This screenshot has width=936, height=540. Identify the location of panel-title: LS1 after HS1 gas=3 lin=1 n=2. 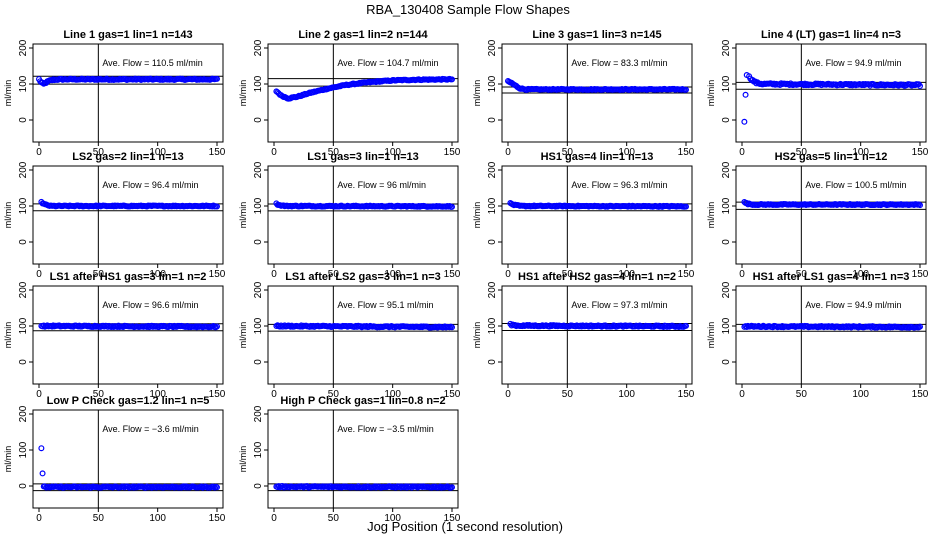
(128, 277).